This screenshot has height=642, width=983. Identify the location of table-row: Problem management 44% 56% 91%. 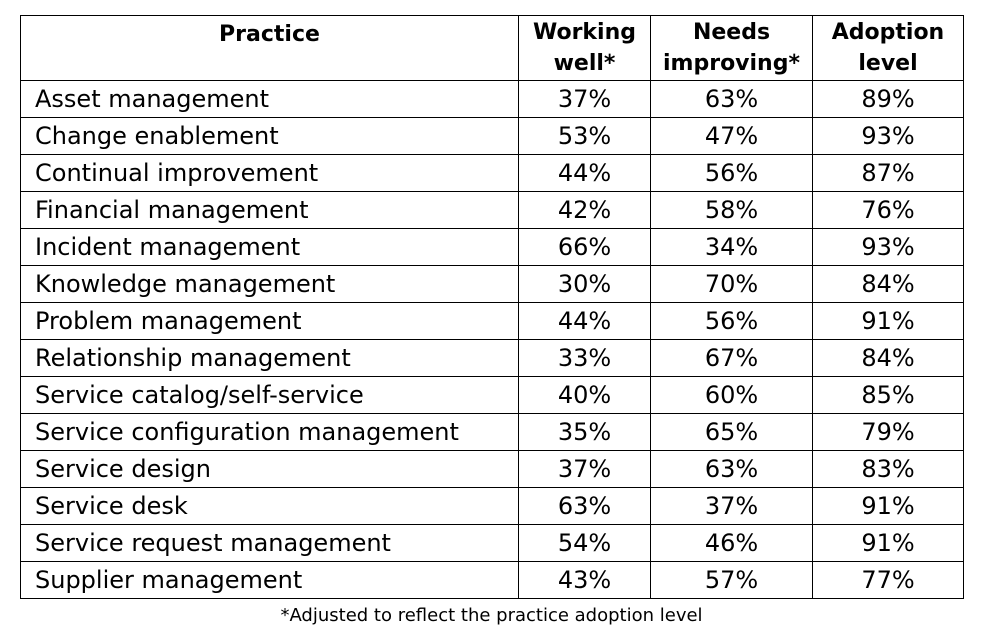
(492, 321).